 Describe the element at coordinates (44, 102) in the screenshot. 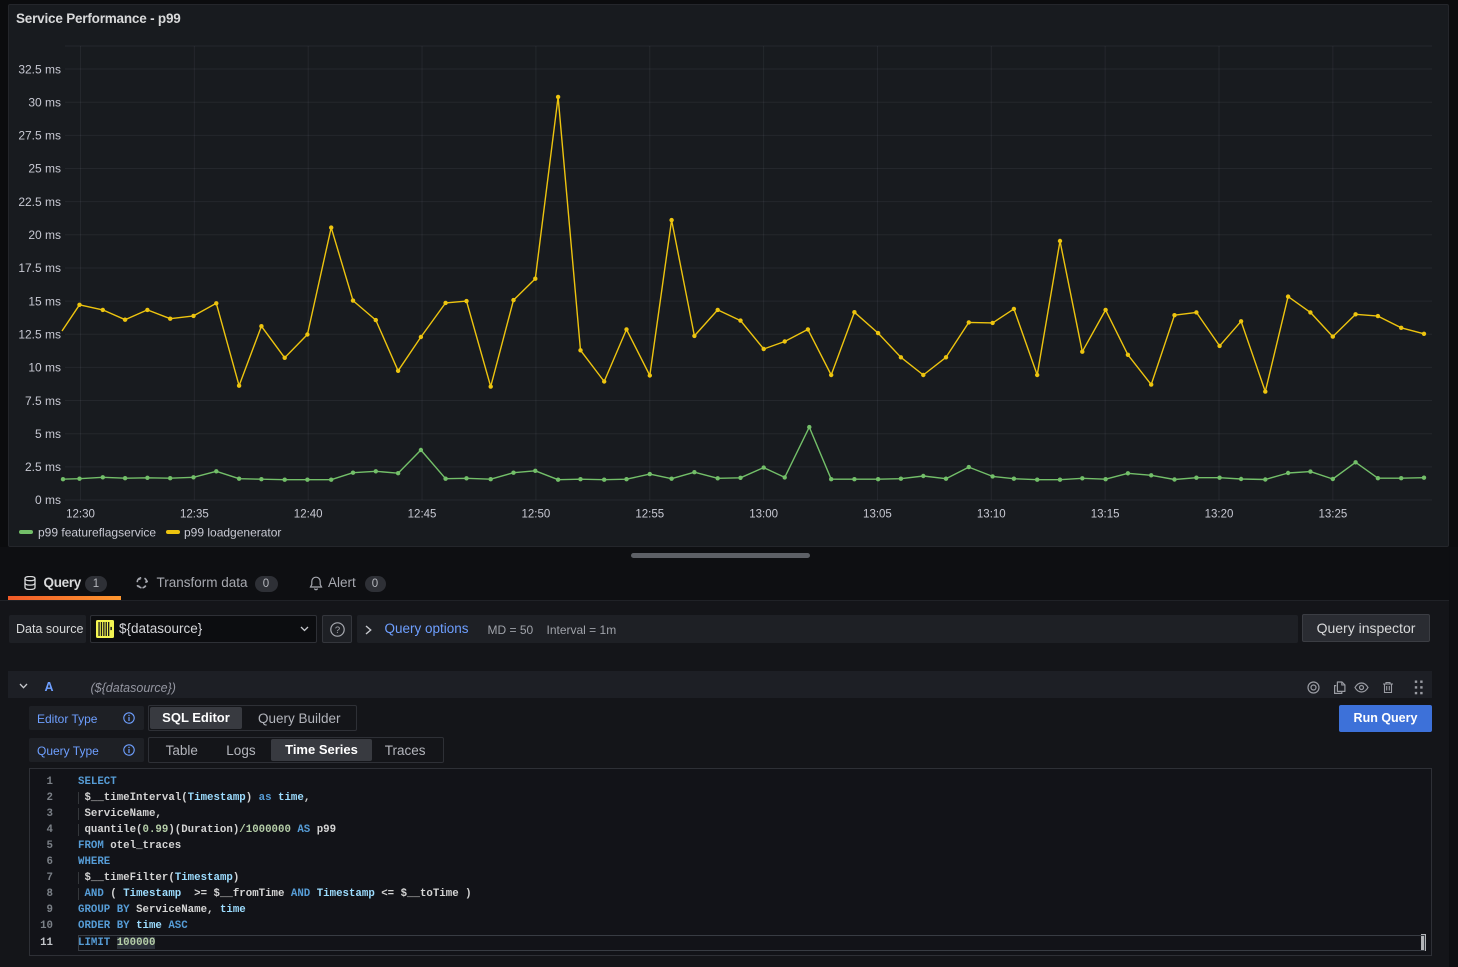

I see `svg-text: 30 ms` at that location.